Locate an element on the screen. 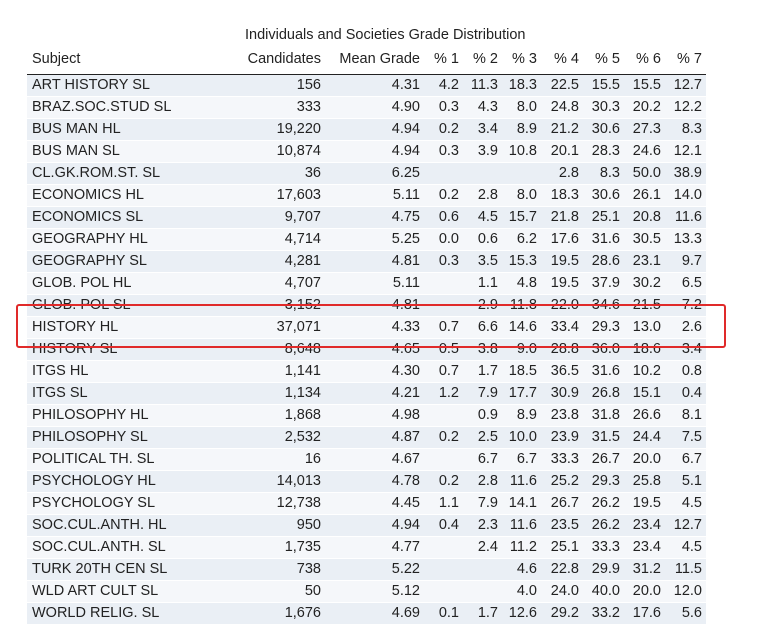 This screenshot has height=625, width=773. value-cell: 7.5 is located at coordinates (691, 437).